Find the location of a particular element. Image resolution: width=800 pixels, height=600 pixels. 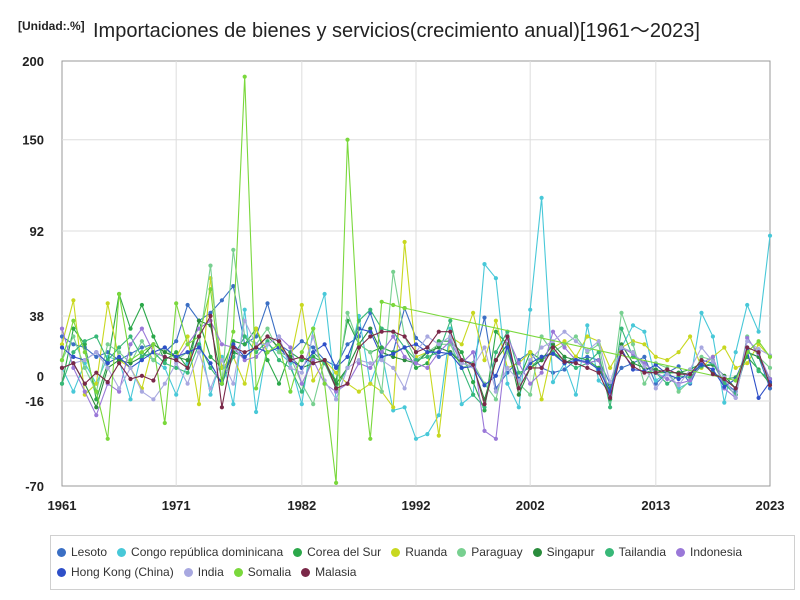

legend-item: Singapur is located at coordinates (563, 552).